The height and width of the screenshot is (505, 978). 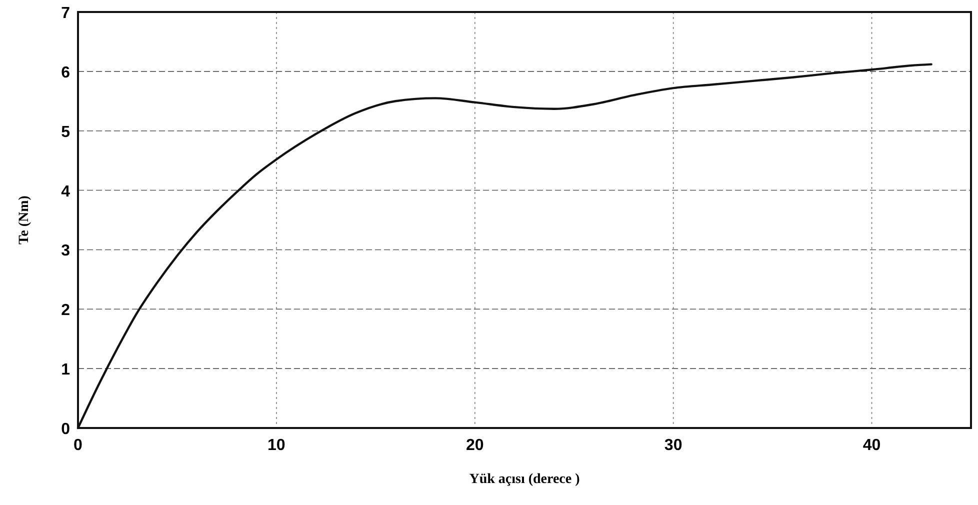 I want to click on y-tick-label: 0, so click(x=65, y=429).